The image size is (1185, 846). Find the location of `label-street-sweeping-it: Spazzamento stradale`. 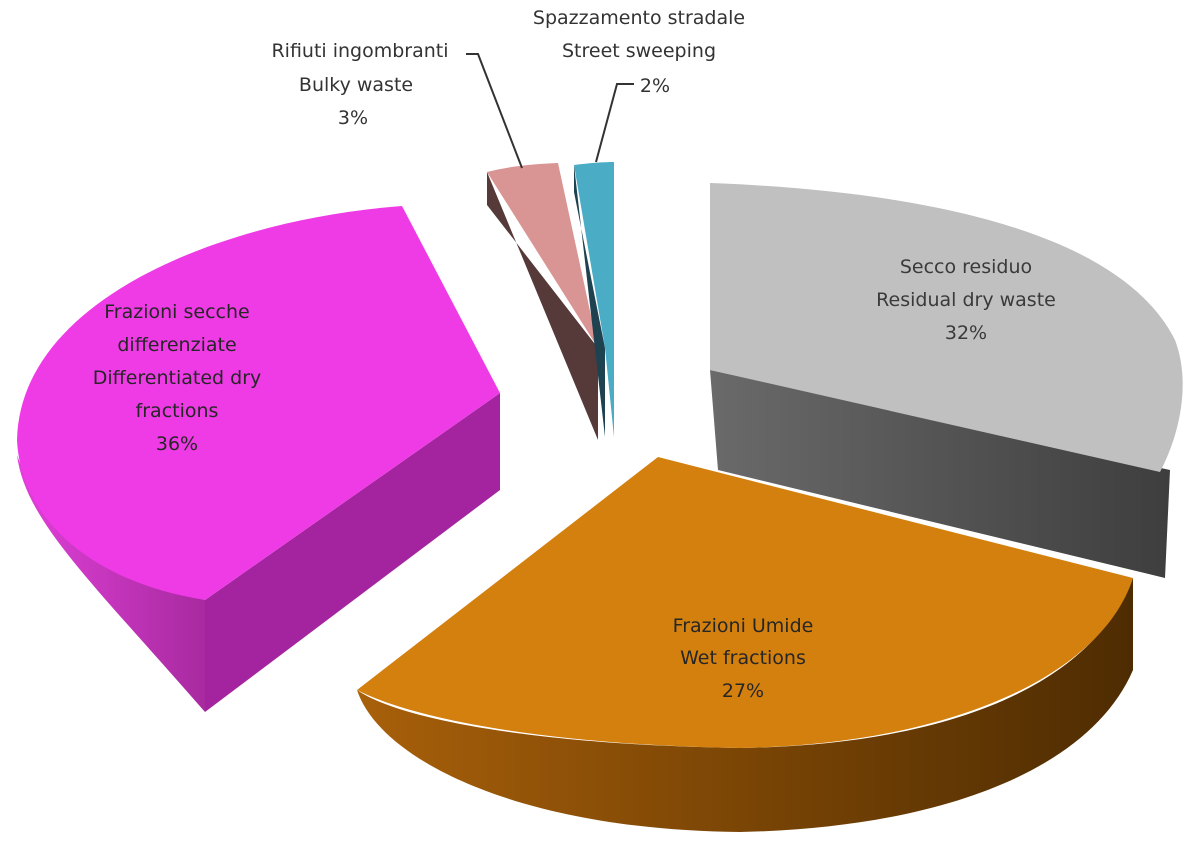

label-street-sweeping-it: Spazzamento stradale is located at coordinates (639, 18).